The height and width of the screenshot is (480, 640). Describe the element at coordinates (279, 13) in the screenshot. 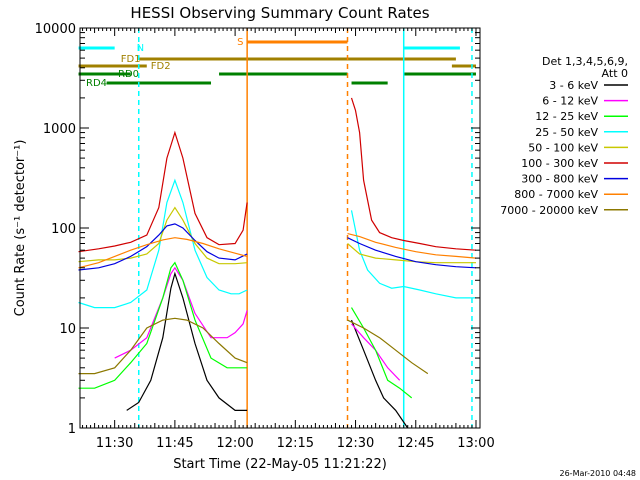

I see `chart-title: HESSI Observing Summary Count Rates` at that location.